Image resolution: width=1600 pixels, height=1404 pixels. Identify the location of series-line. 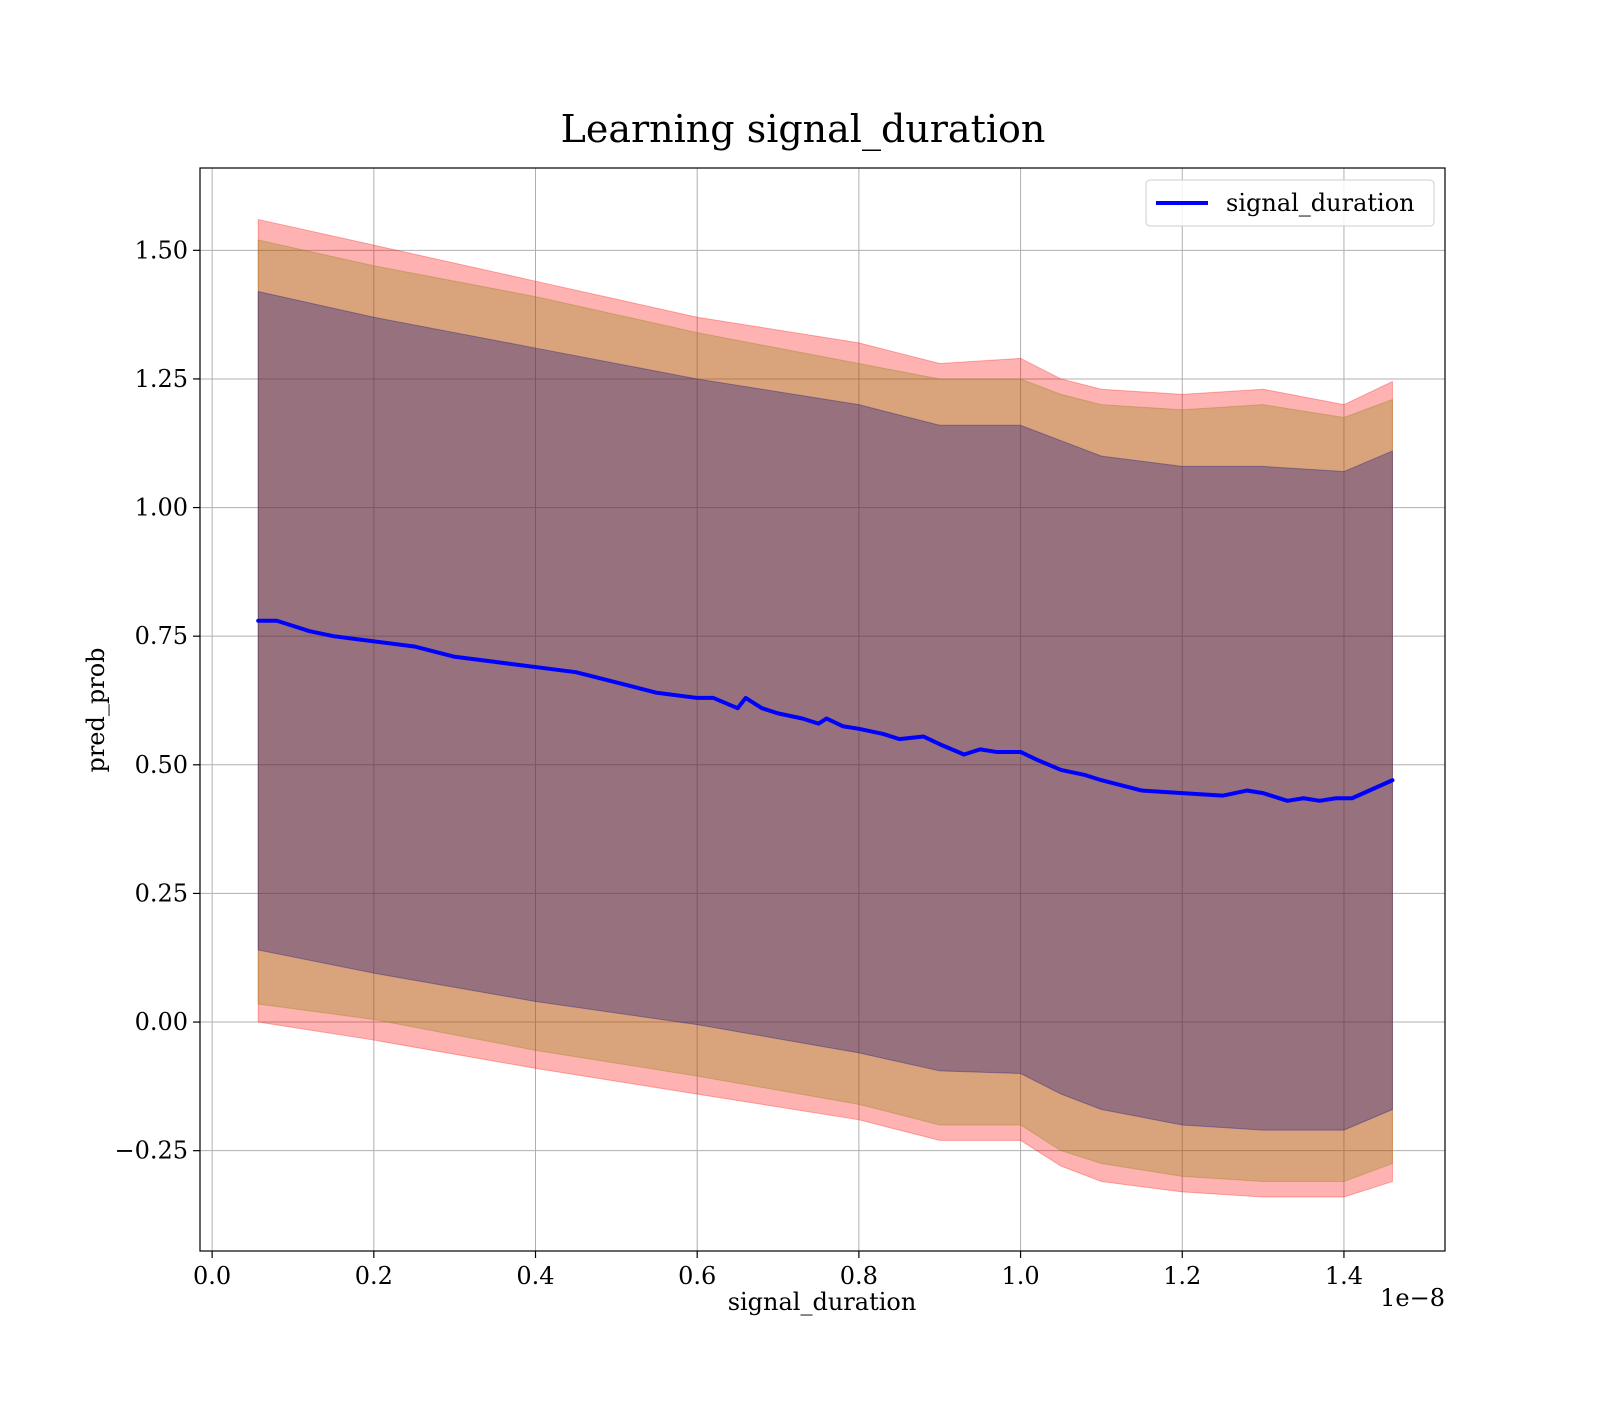
(825, 710).